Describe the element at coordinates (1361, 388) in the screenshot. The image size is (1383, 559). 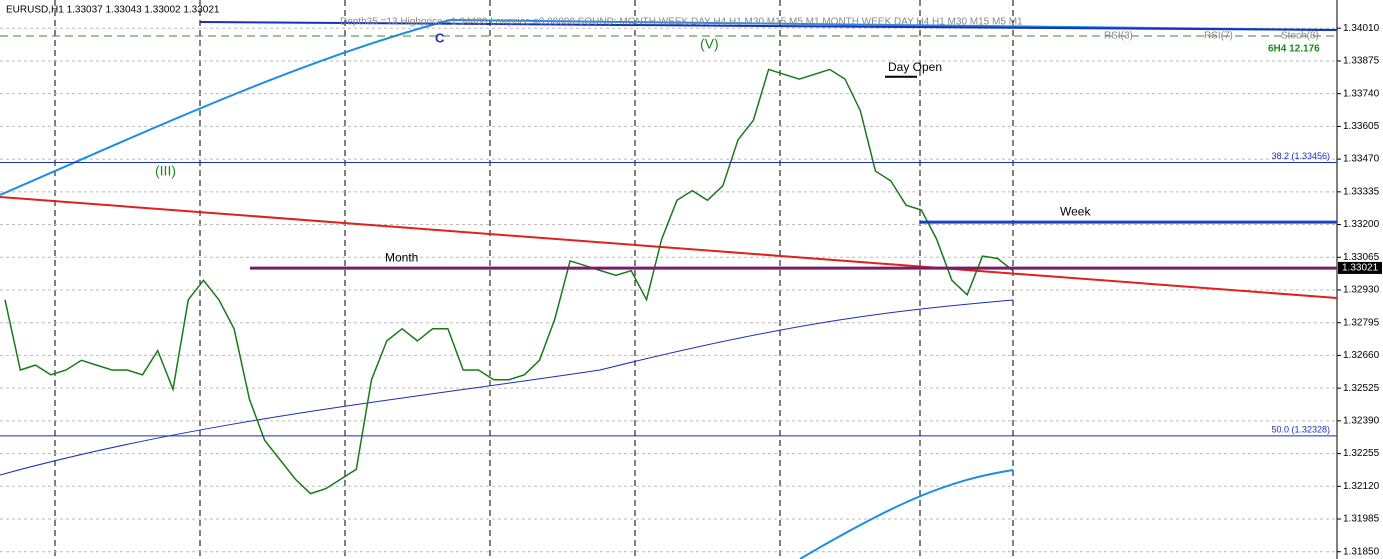
I see `y-tick-label: 1.32525` at that location.